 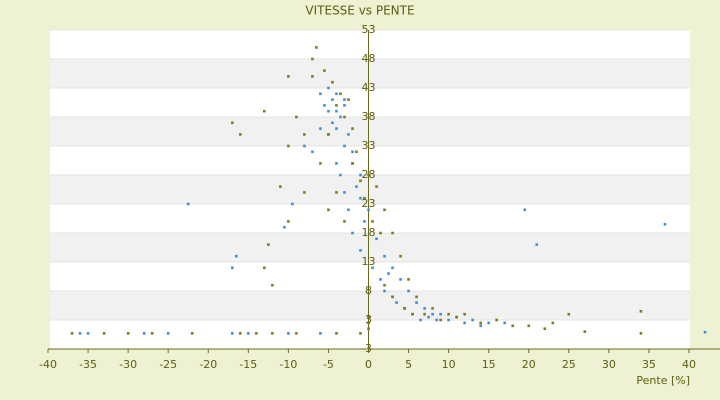 What do you see at coordinates (368, 348) in the screenshot?
I see `y-tick-label: 3` at bounding box center [368, 348].